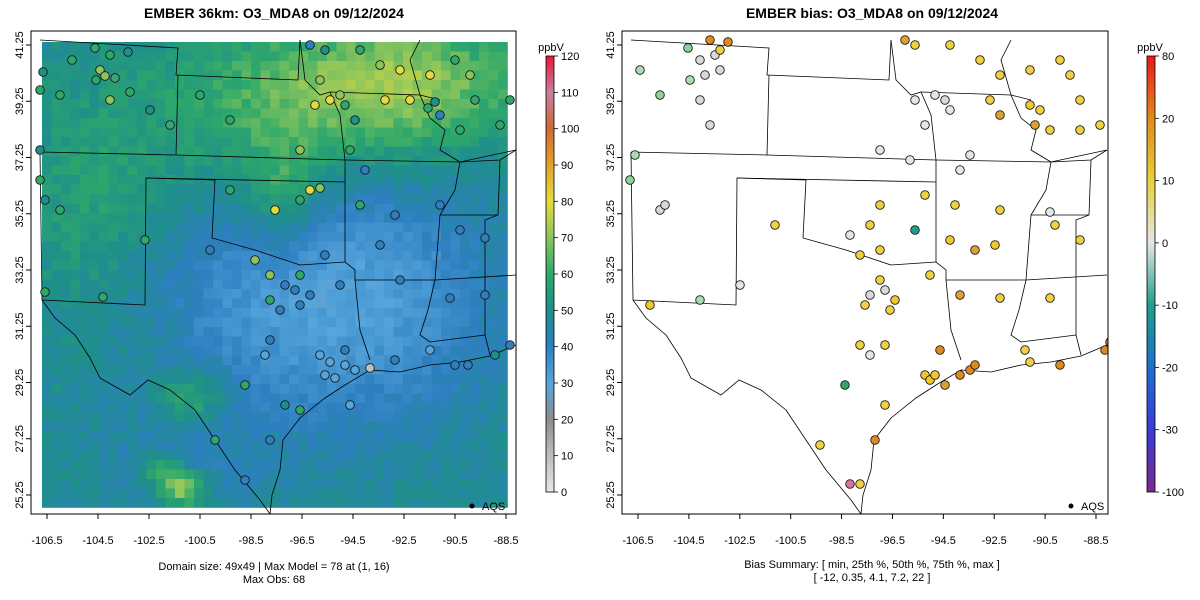 This screenshot has width=1200, height=600. I want to click on left-colorbar-tick-label: 60, so click(567, 275).